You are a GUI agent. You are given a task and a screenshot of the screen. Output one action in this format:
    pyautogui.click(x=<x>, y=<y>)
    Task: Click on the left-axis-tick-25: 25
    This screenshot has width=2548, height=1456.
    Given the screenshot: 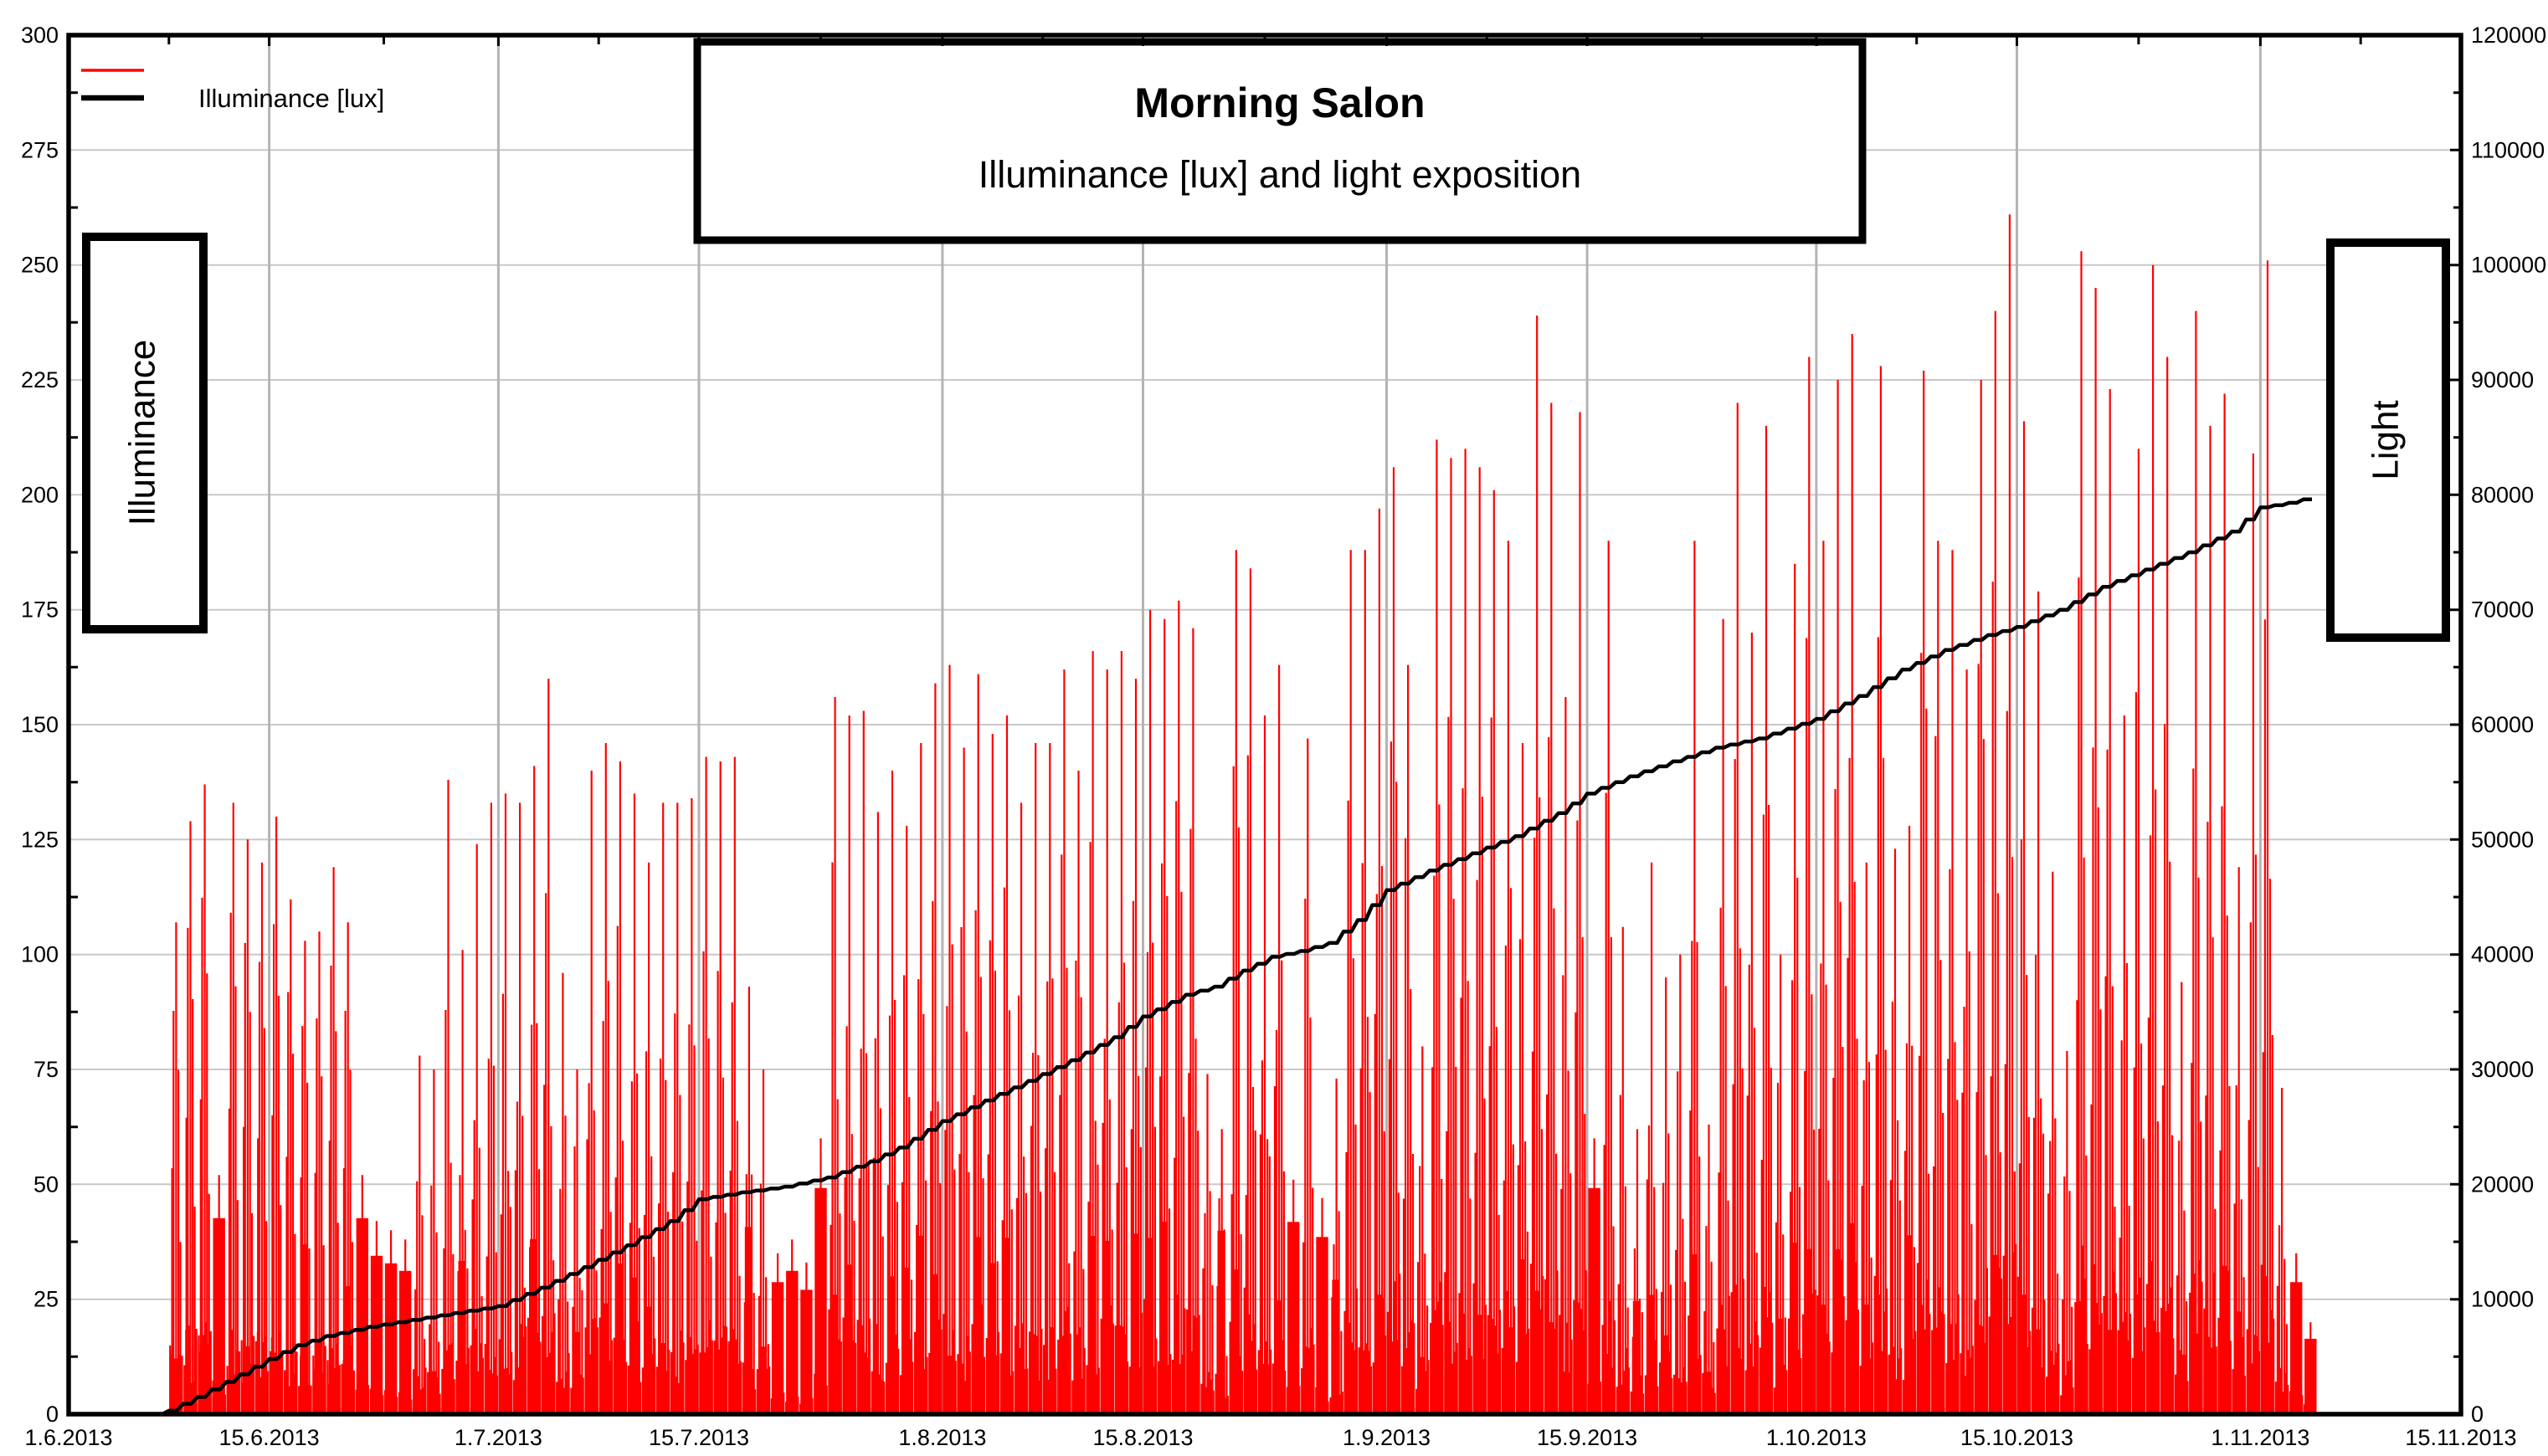 What is the action you would take?
    pyautogui.click(x=46, y=1299)
    